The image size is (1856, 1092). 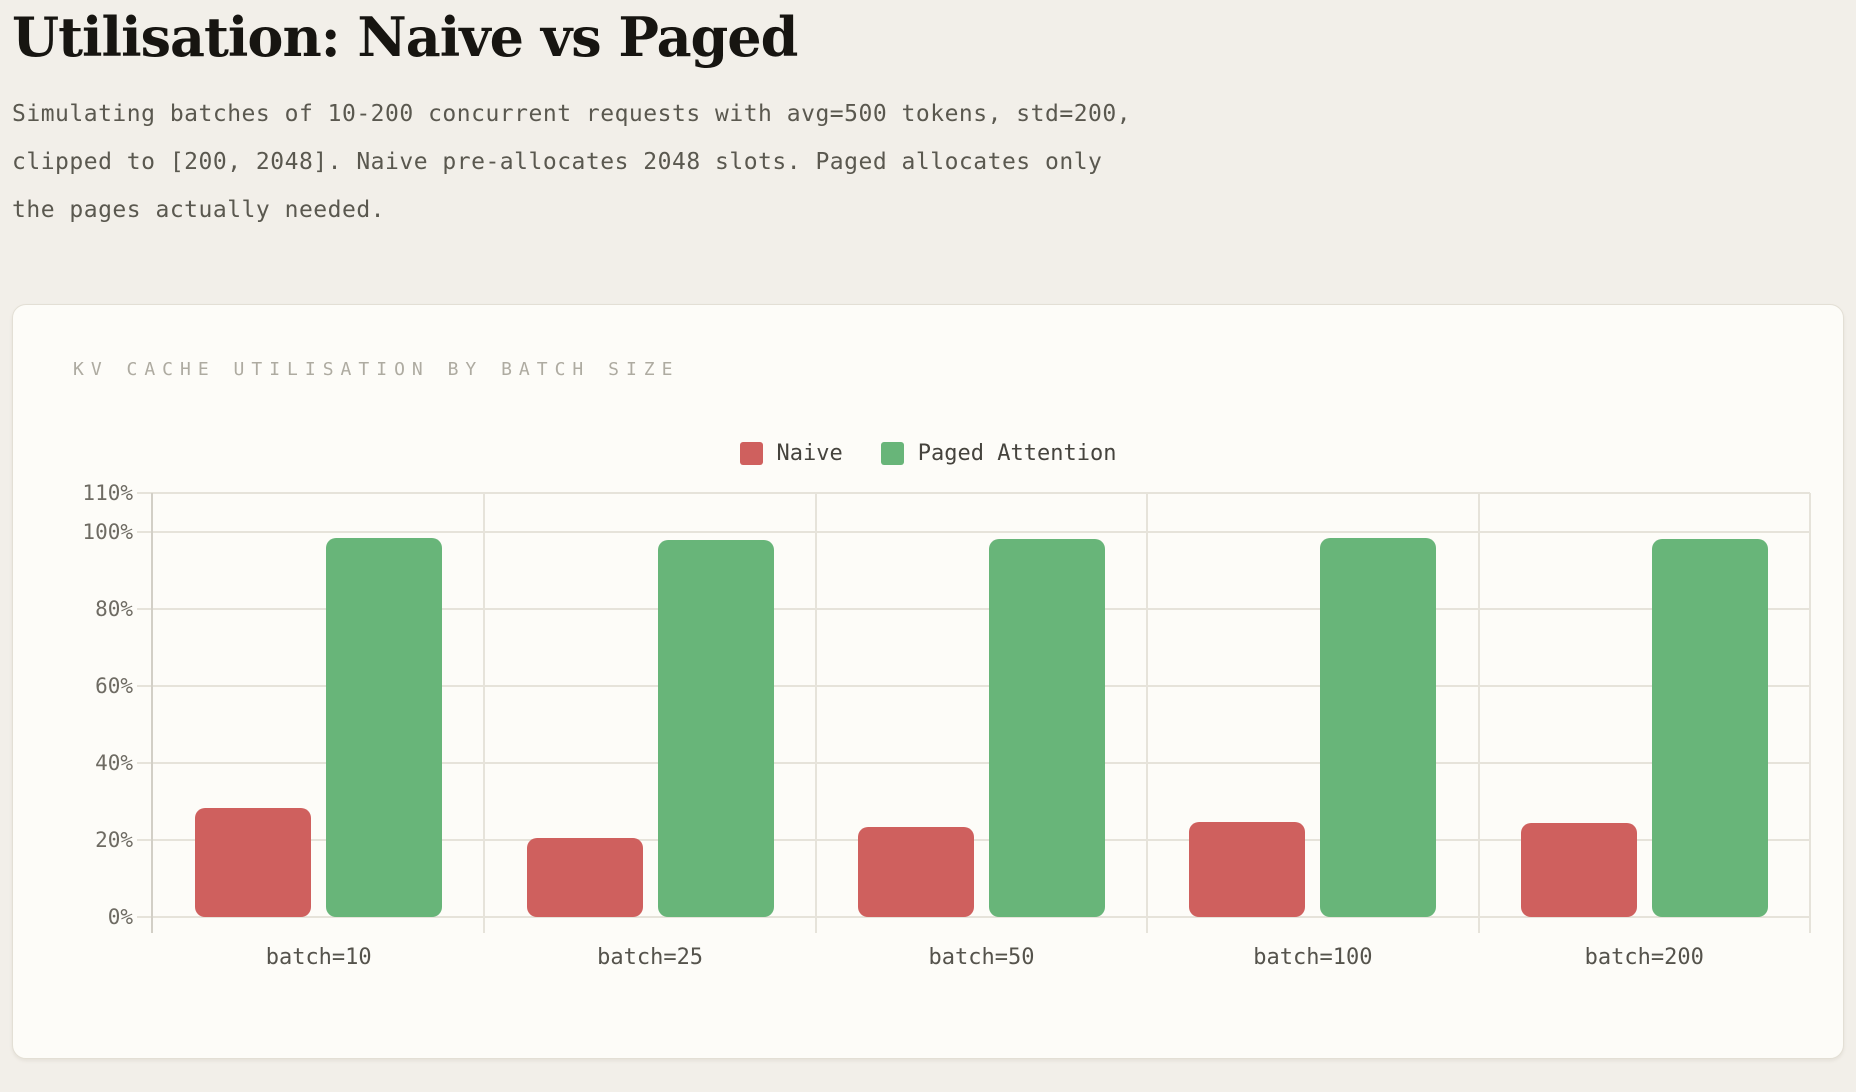 What do you see at coordinates (114, 685) in the screenshot?
I see `y-tick-label: 60%` at bounding box center [114, 685].